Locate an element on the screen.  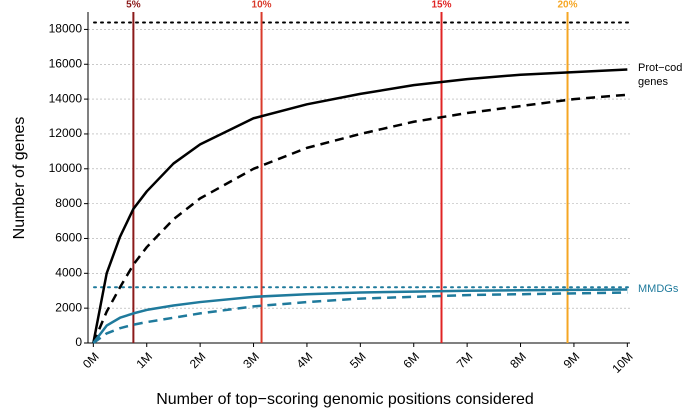
x-tick-label: 5M is located at coordinates (358, 360).